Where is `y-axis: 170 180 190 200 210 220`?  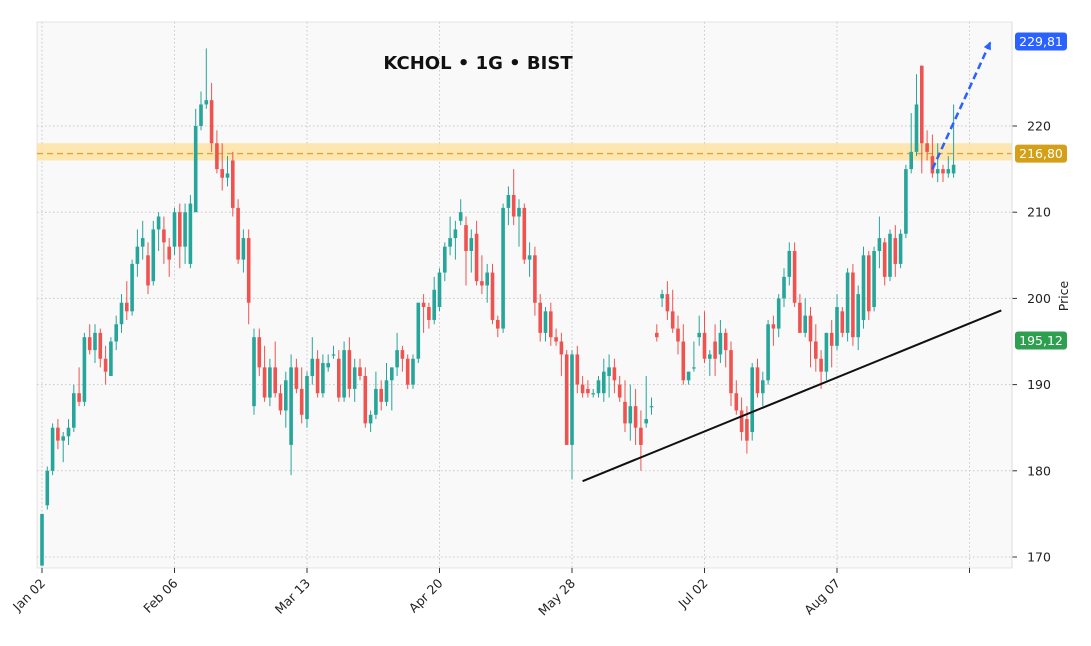 y-axis: 170 180 190 200 210 220 is located at coordinates (1031, 295).